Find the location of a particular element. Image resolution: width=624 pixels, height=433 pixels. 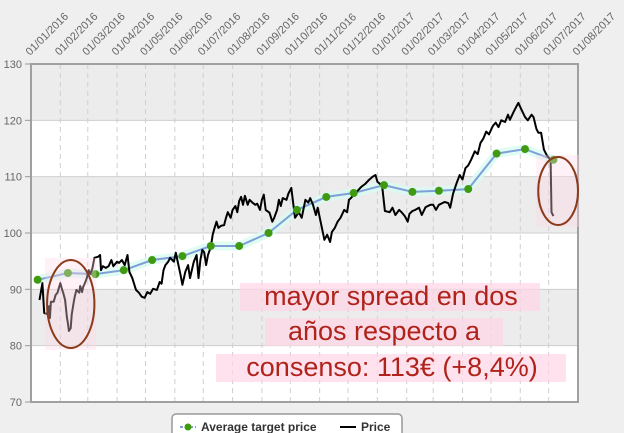

legend: Average target price Price is located at coordinates (287, 423).